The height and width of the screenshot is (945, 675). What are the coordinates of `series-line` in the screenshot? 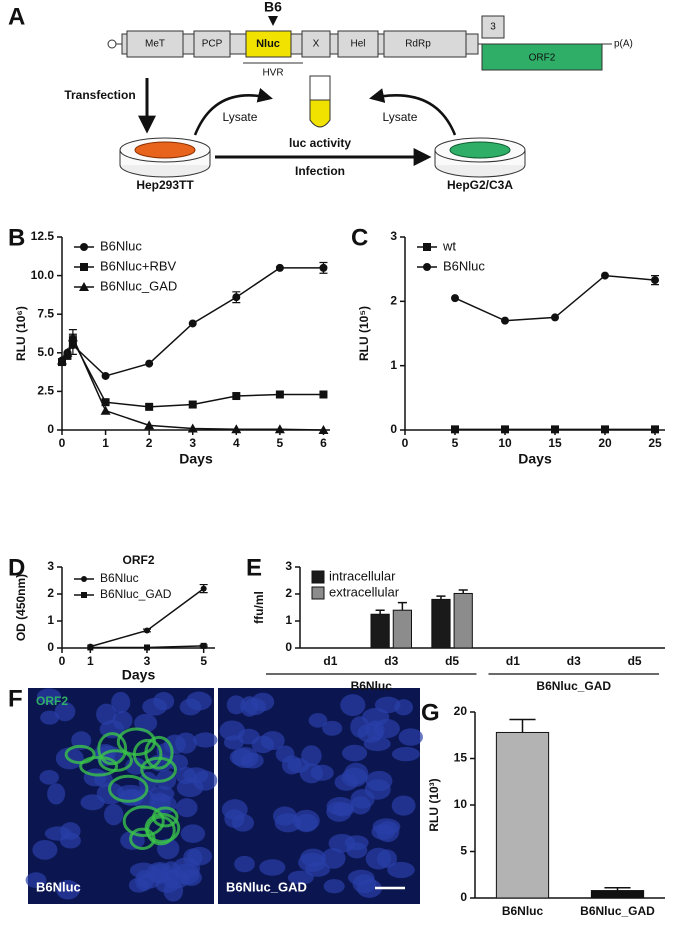 It's located at (192, 383).